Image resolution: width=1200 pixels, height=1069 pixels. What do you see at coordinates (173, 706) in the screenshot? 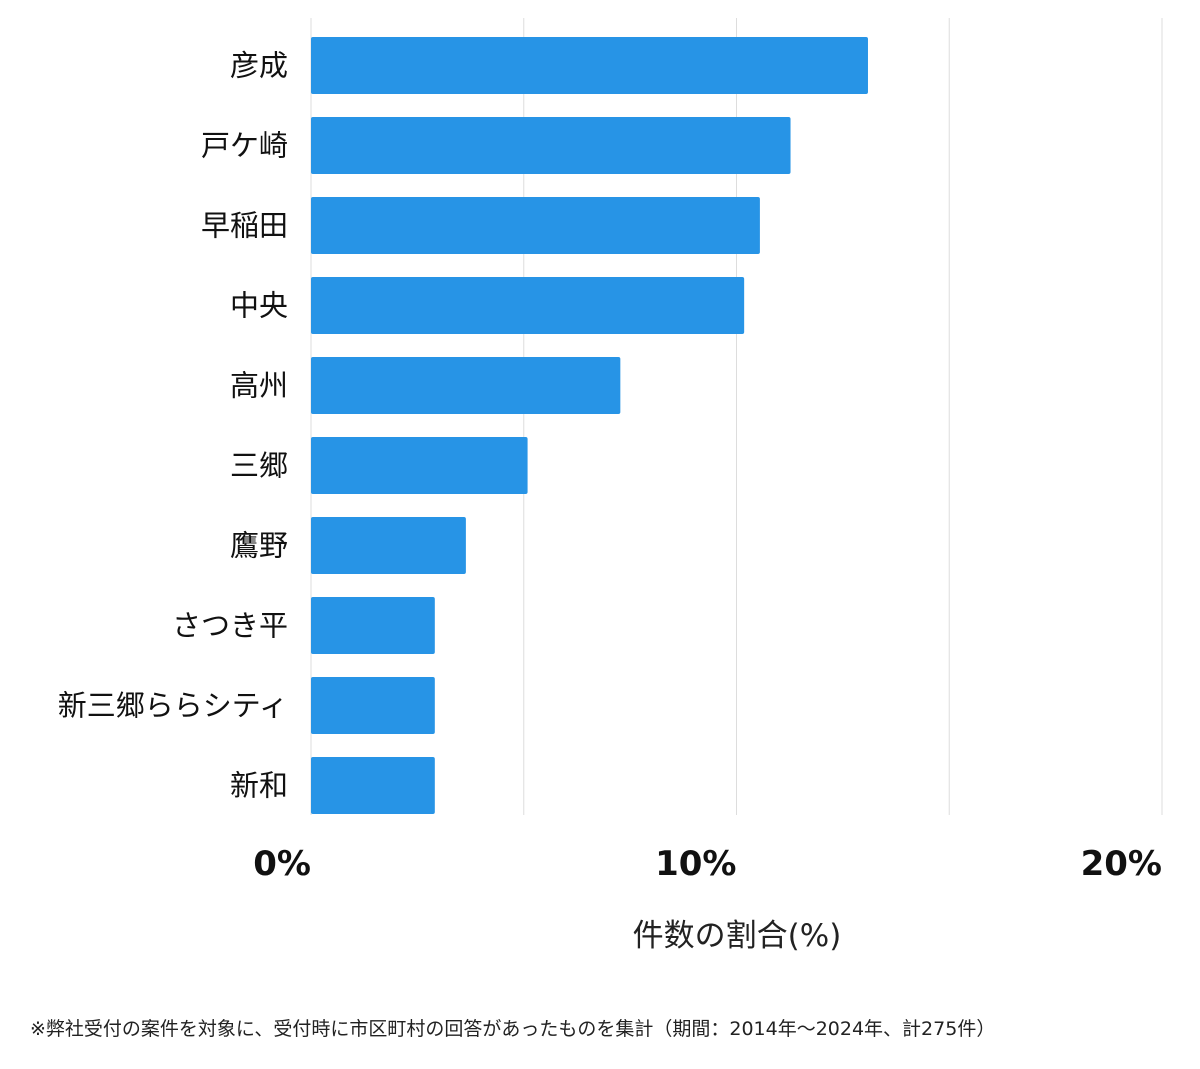
I see `category-label: 新三郷ららシティ` at bounding box center [173, 706].